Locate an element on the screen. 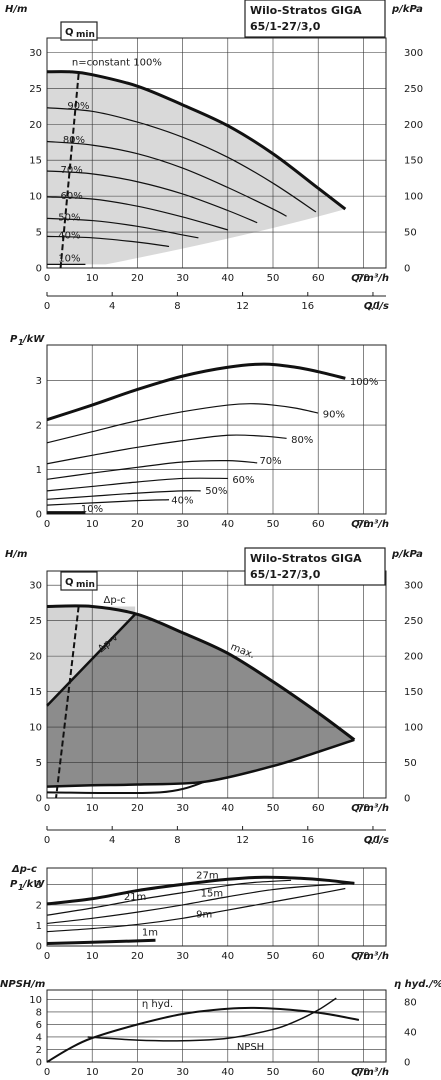 Image resolution: width=441 pixels, height=1080 pixels. series-label: 27m is located at coordinates (207, 875).